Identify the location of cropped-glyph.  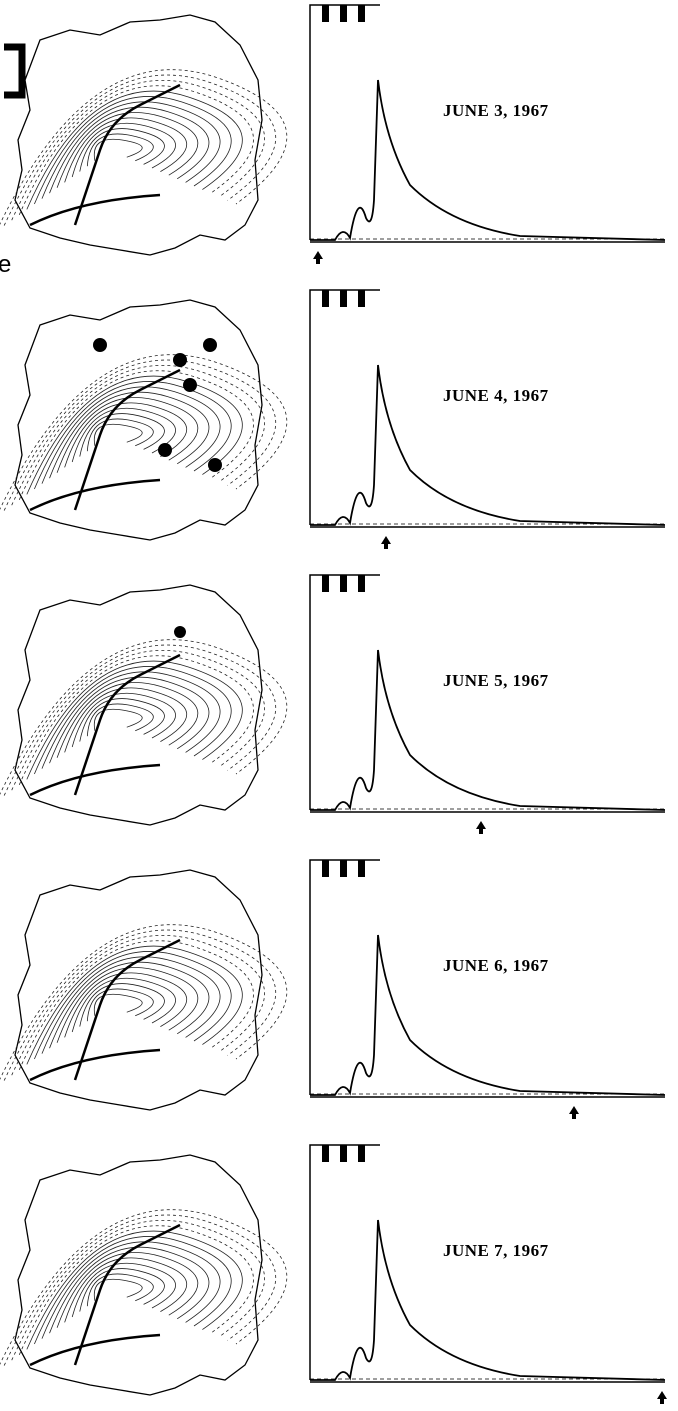
(15, 71).